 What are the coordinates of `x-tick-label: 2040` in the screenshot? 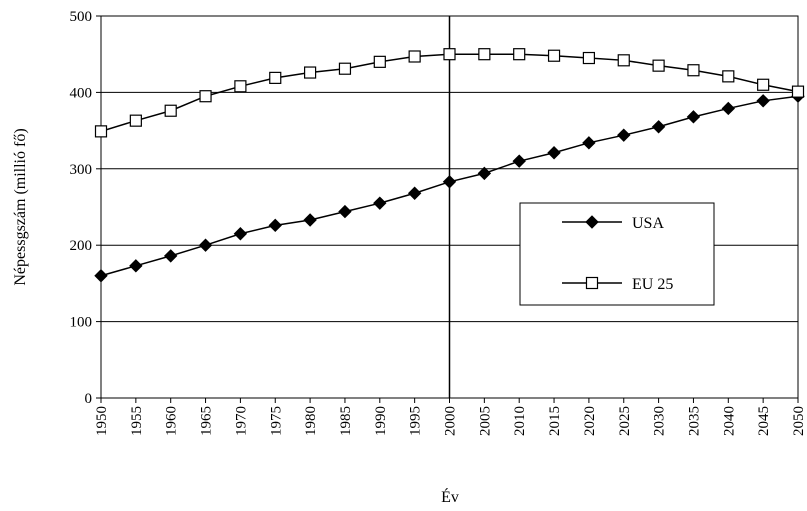 It's located at (729, 421).